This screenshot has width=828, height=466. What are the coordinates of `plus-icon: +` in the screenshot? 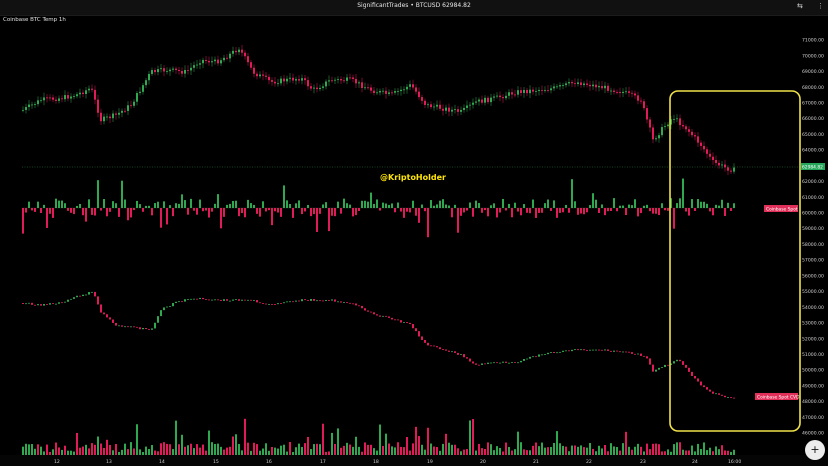 It's located at (815, 450).